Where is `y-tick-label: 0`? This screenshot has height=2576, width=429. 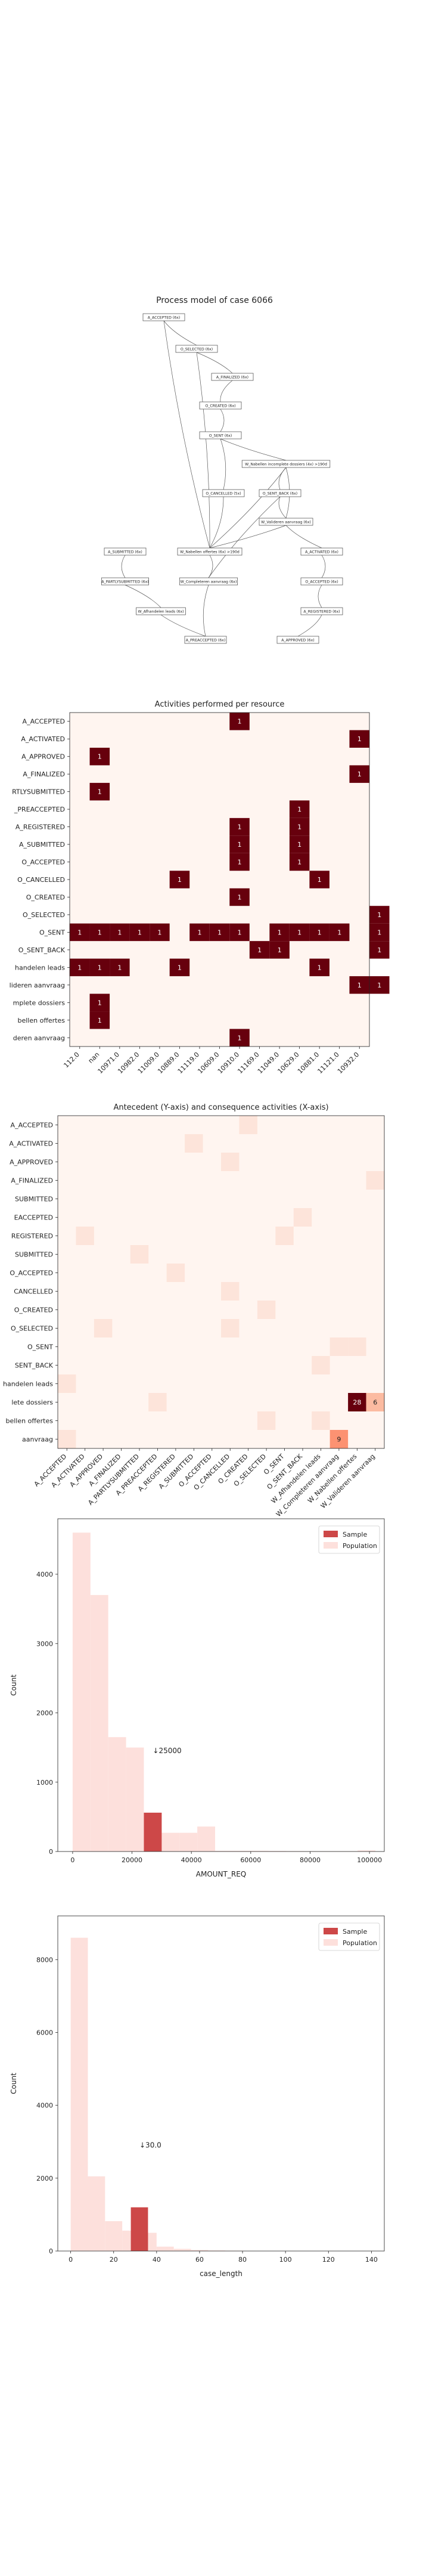 y-tick-label: 0 is located at coordinates (51, 1852).